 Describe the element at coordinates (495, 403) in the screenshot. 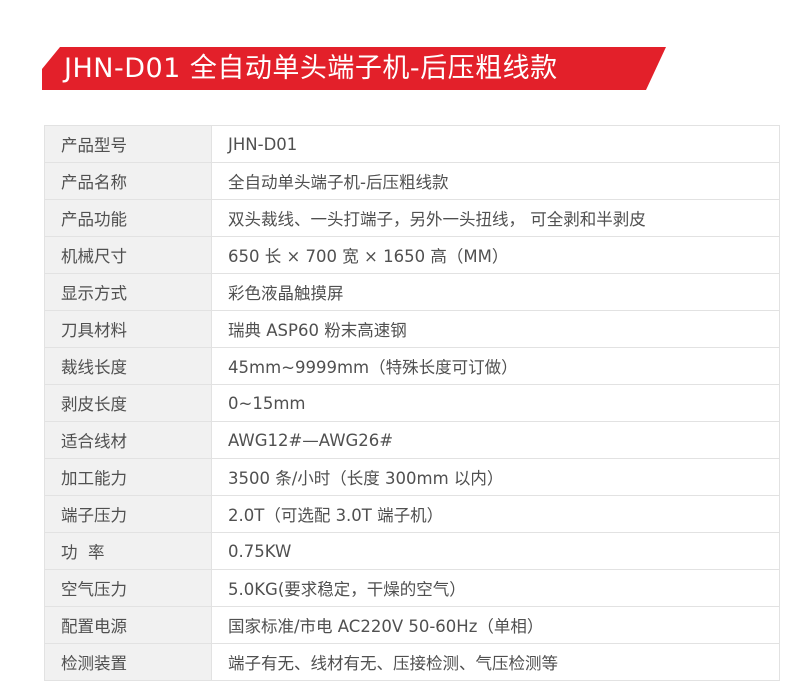

I see `spec-value: 0~15mm` at that location.